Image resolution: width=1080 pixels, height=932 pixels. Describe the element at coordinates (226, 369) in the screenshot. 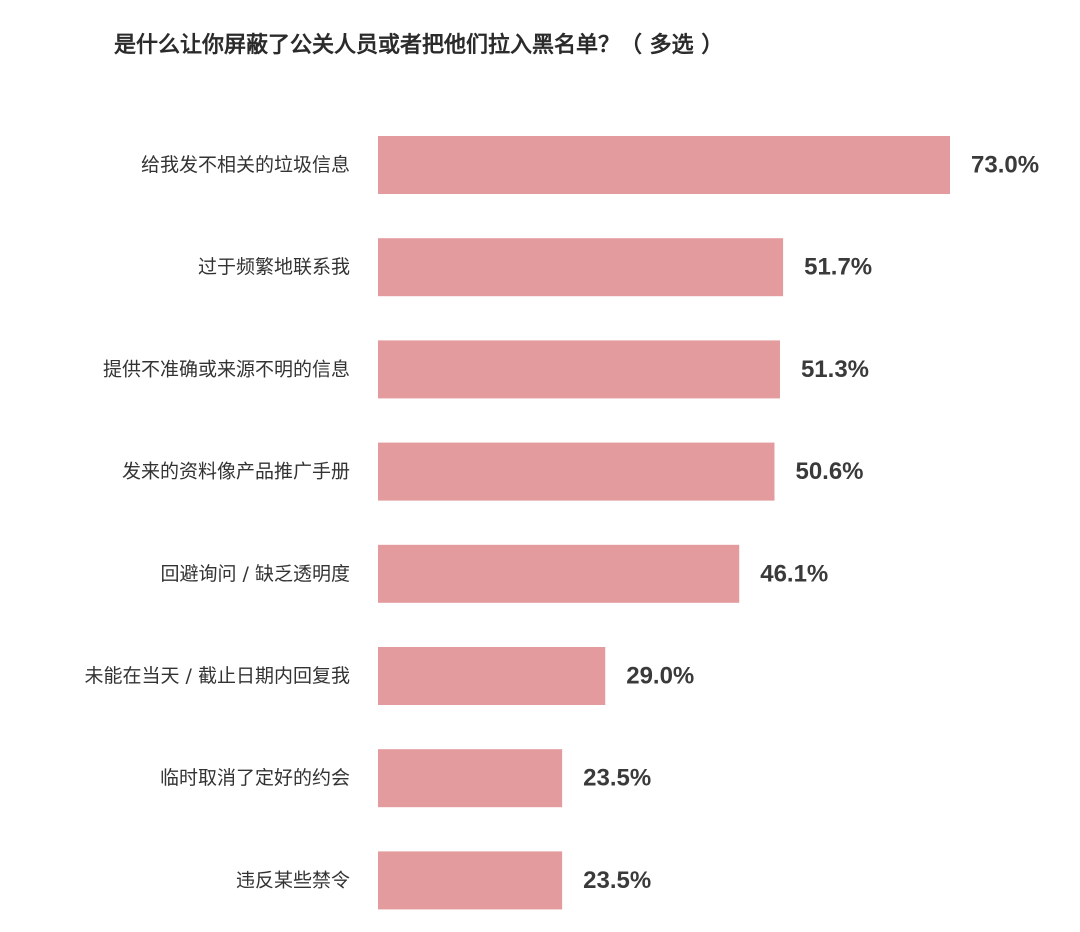

I see `category-label: 提供不准确或来源不明的信息` at that location.